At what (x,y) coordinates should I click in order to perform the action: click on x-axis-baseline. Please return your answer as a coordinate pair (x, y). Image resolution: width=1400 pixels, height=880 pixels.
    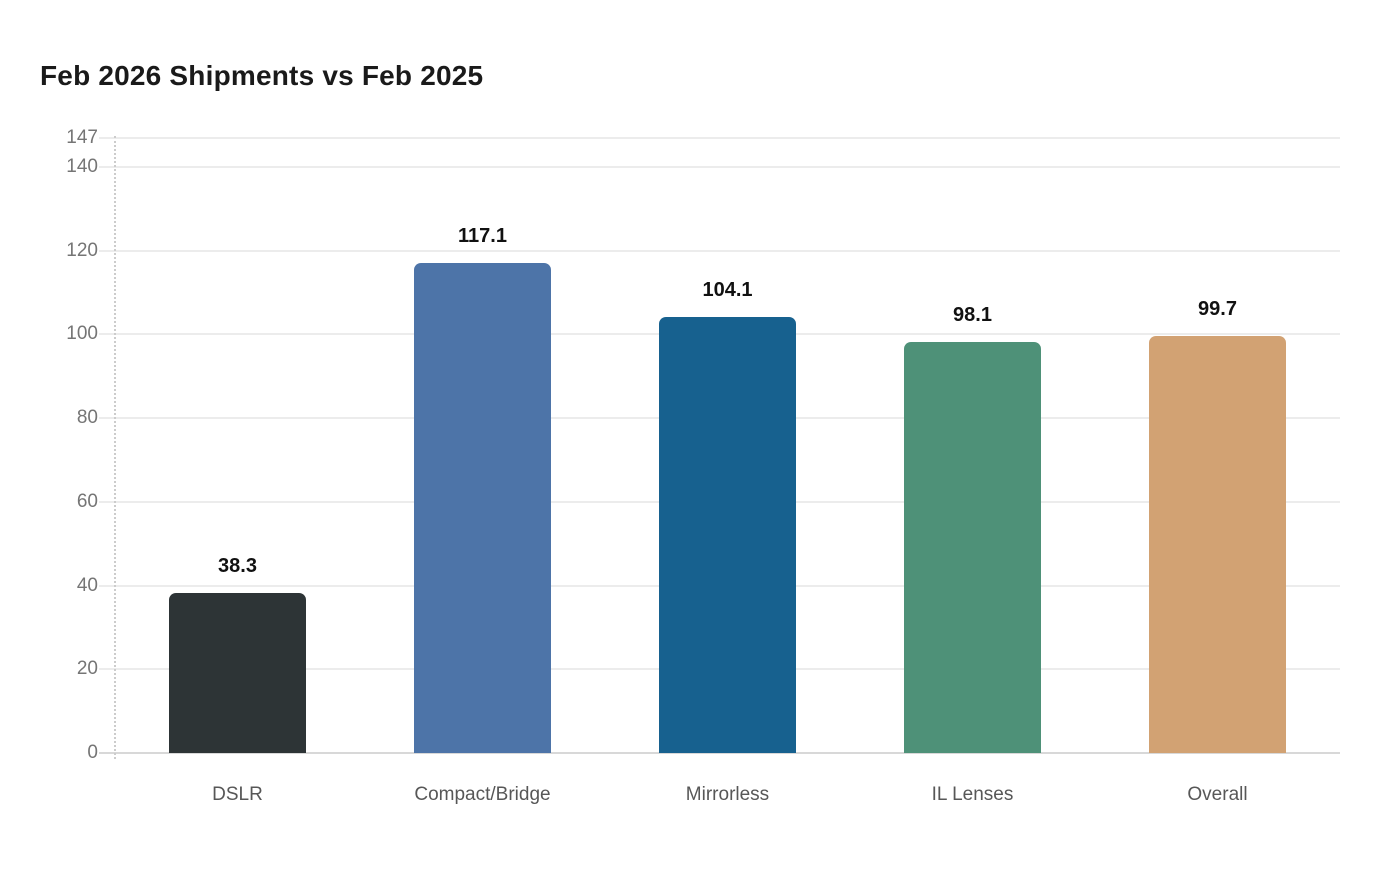
    Looking at the image, I should click on (719, 753).